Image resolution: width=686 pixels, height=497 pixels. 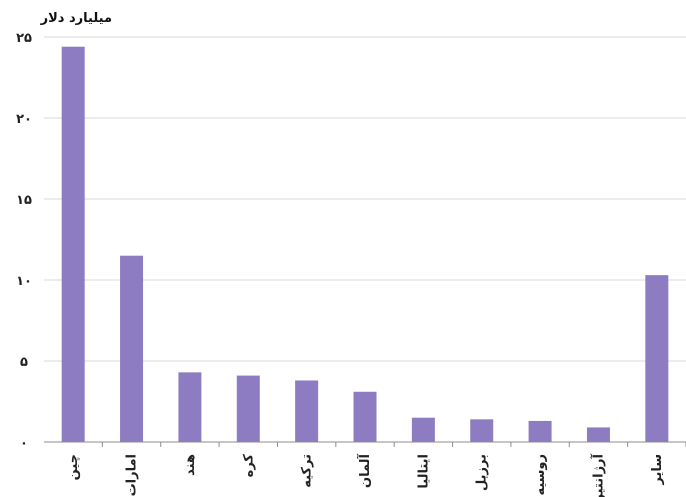 What do you see at coordinates (540, 475) in the screenshot?
I see `x-tick-label: روسیه` at bounding box center [540, 475].